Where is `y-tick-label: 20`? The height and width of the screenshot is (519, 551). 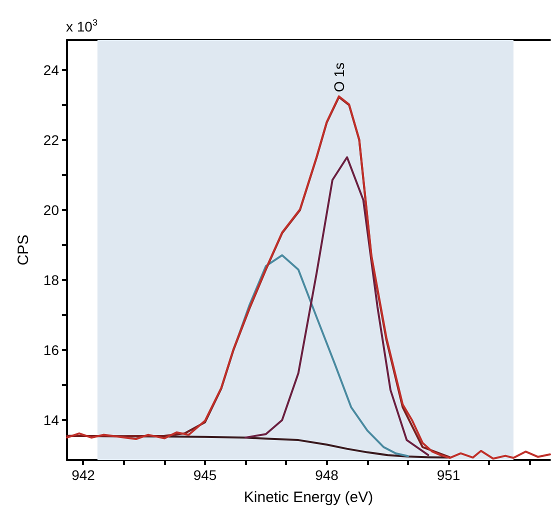 y-tick-label: 20 is located at coordinates (51, 210).